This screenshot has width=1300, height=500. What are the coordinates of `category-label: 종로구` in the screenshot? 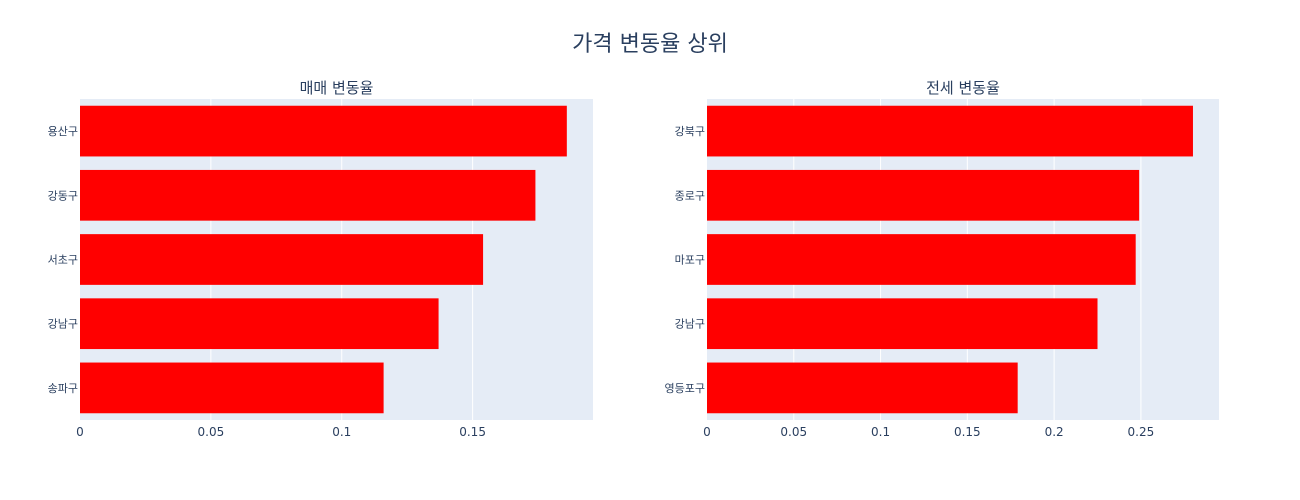 It's located at (690, 195).